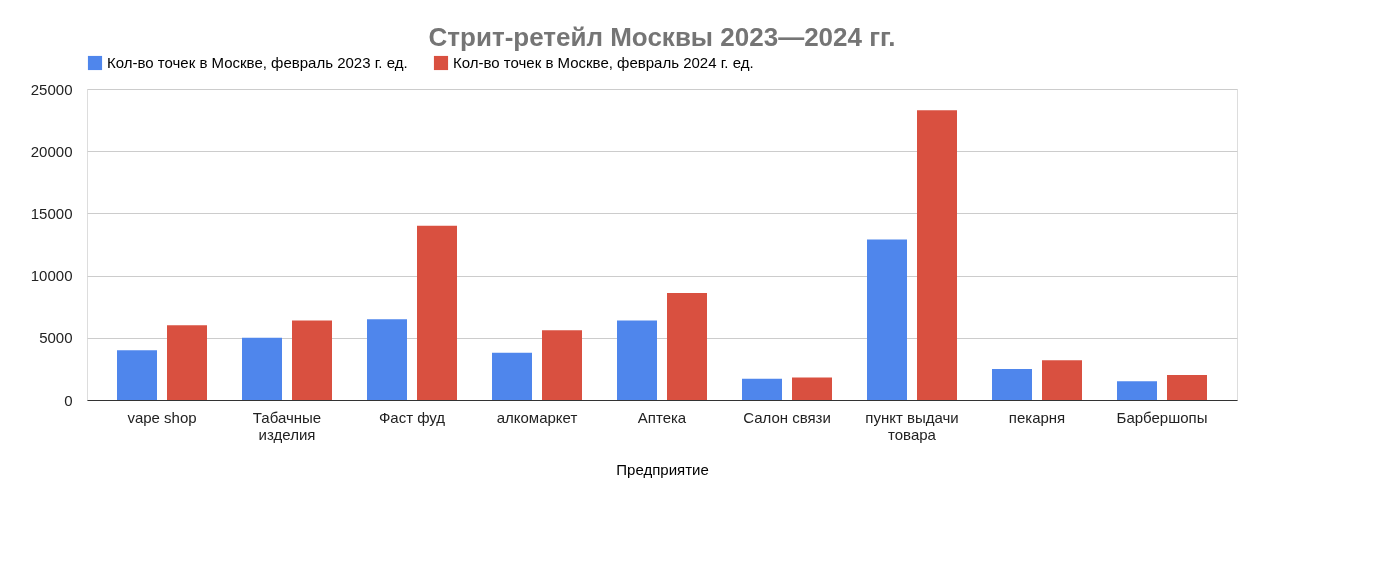  I want to click on x-tick-label: Фаст фуд, so click(412, 417).